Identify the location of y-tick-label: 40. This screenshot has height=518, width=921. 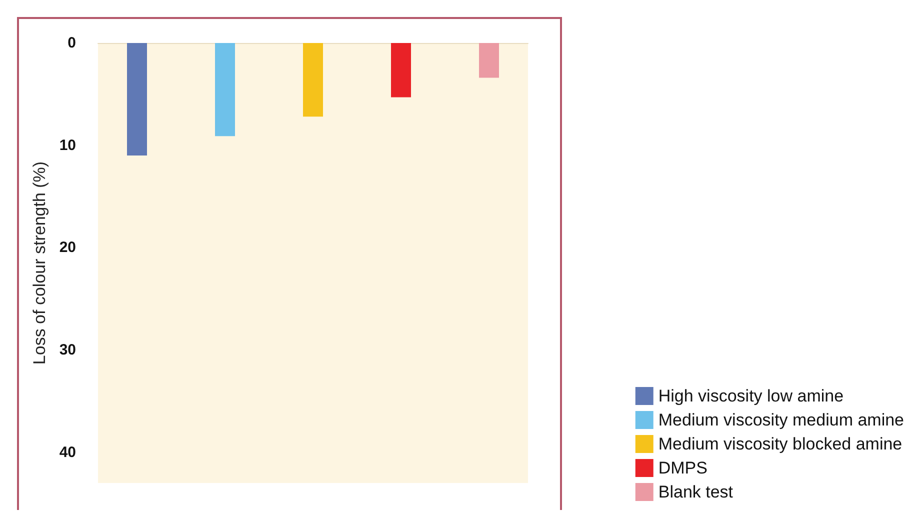
(67, 452).